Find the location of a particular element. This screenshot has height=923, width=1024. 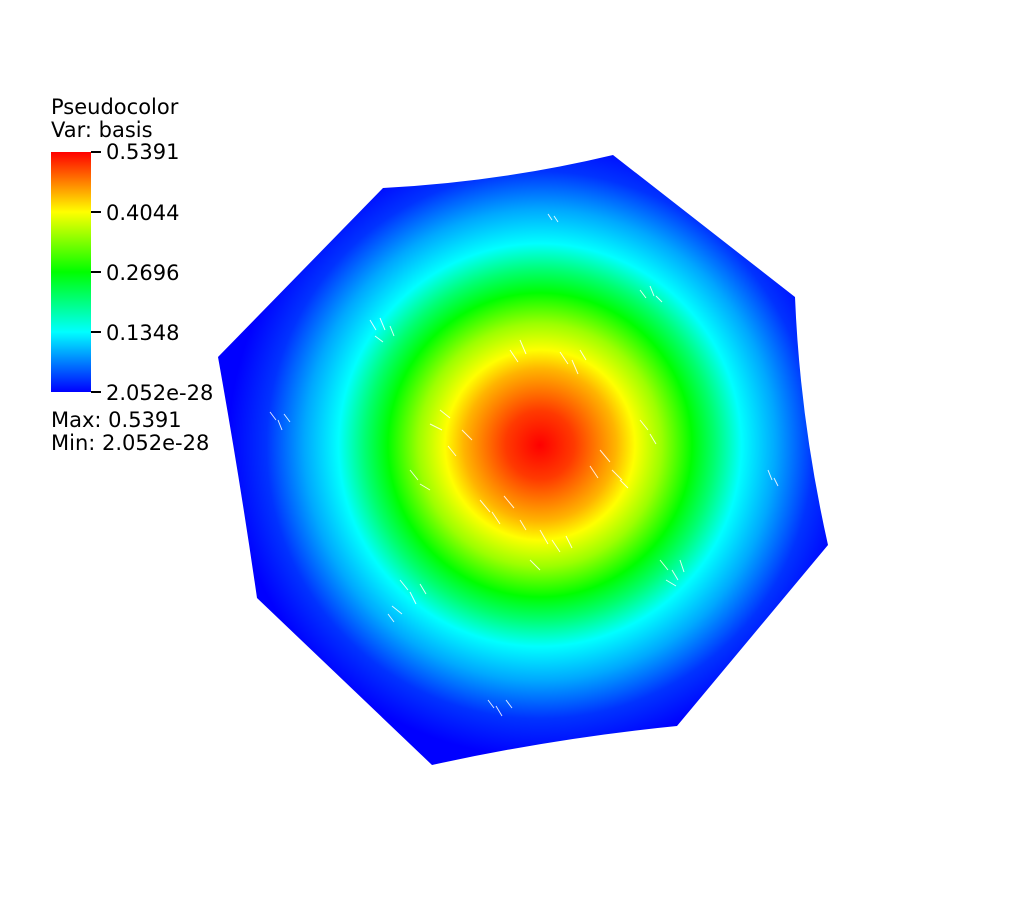

colorbar-tick-label: 0.1348 is located at coordinates (143, 333).